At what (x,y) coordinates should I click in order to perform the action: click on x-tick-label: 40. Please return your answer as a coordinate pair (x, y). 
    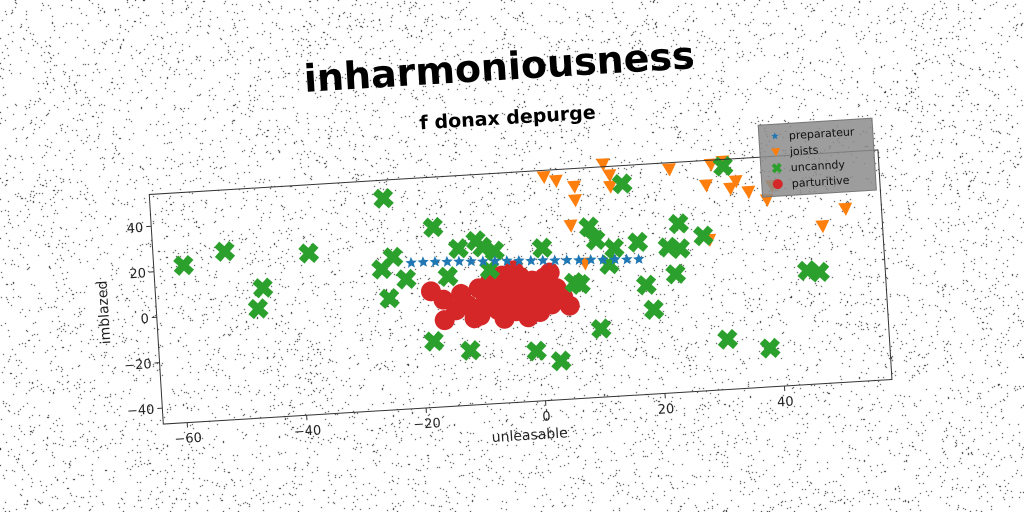
    Looking at the image, I should click on (785, 403).